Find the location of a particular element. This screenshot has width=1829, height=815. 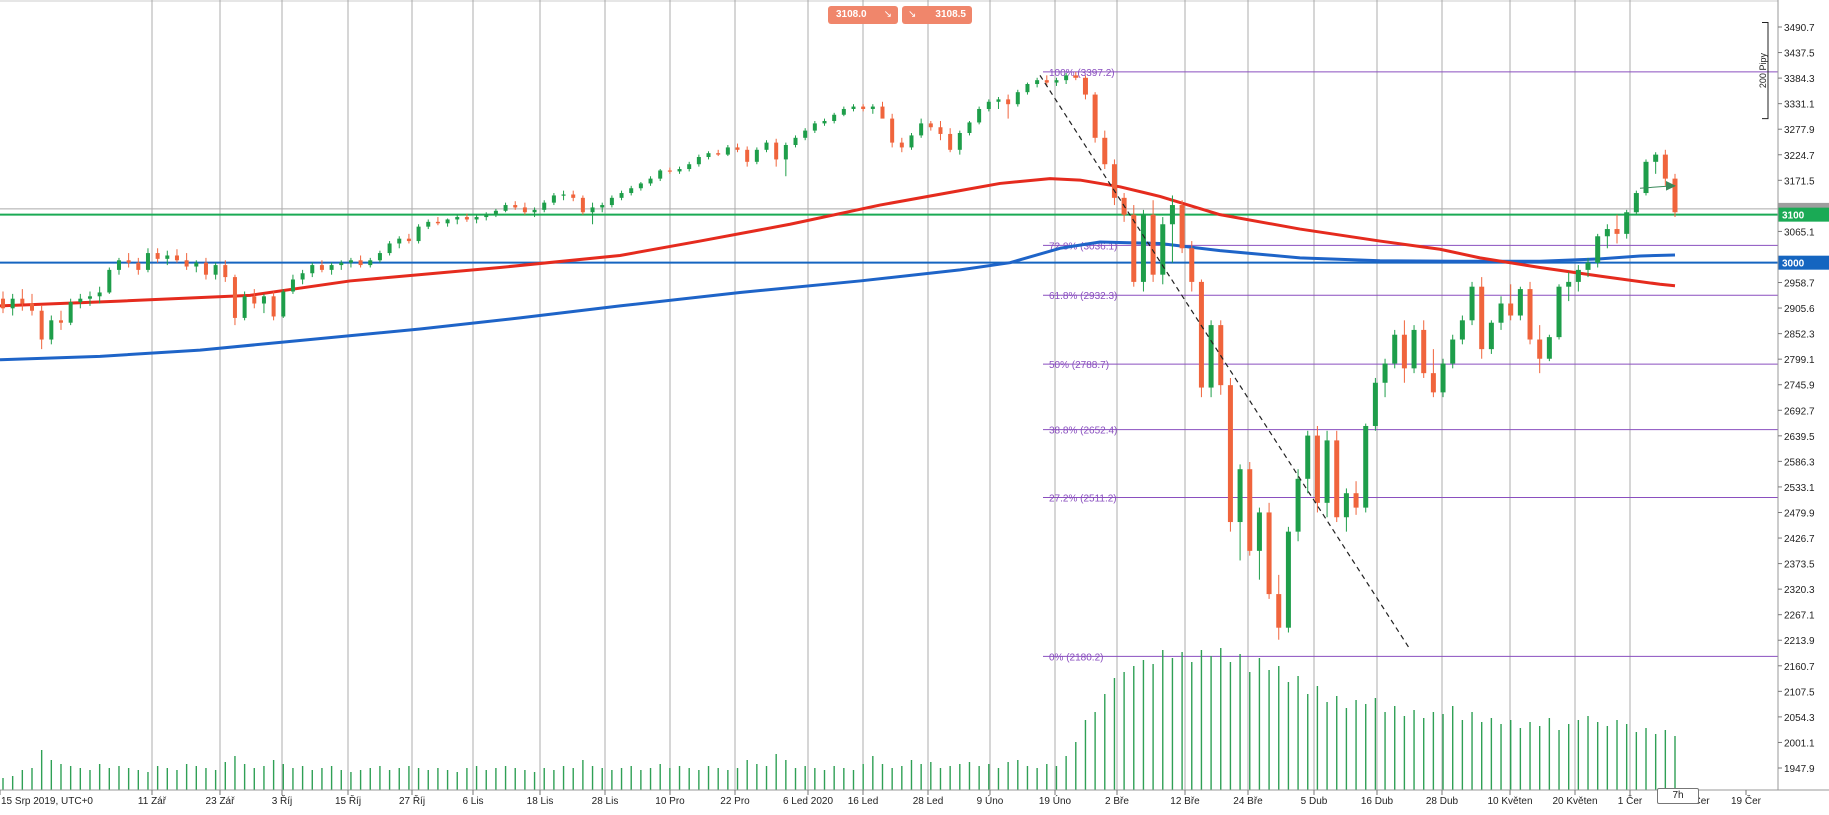

price-level-label: 3000 is located at coordinates (1793, 264).